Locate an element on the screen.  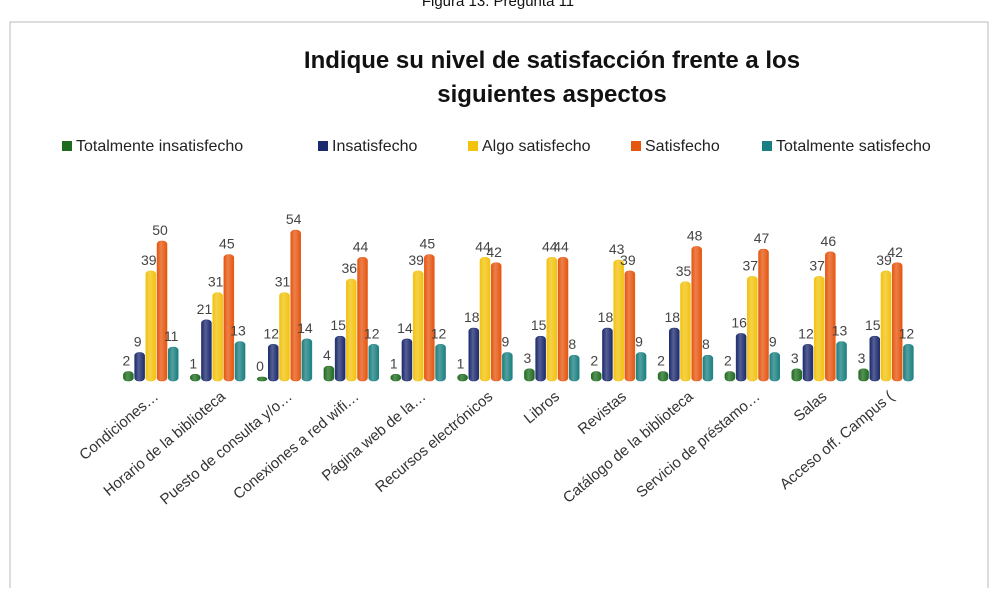
value-label: 15 is located at coordinates (873, 325).